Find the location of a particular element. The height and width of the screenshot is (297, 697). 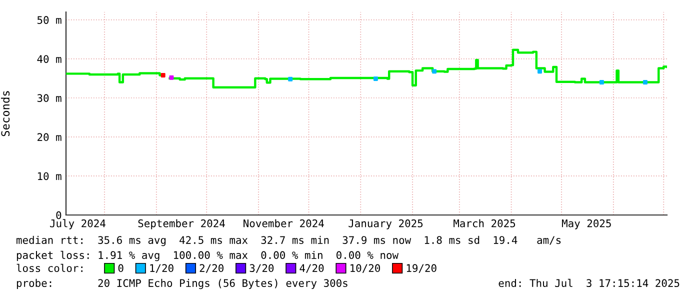

x-tick-label: March 2025 is located at coordinates (485, 223).